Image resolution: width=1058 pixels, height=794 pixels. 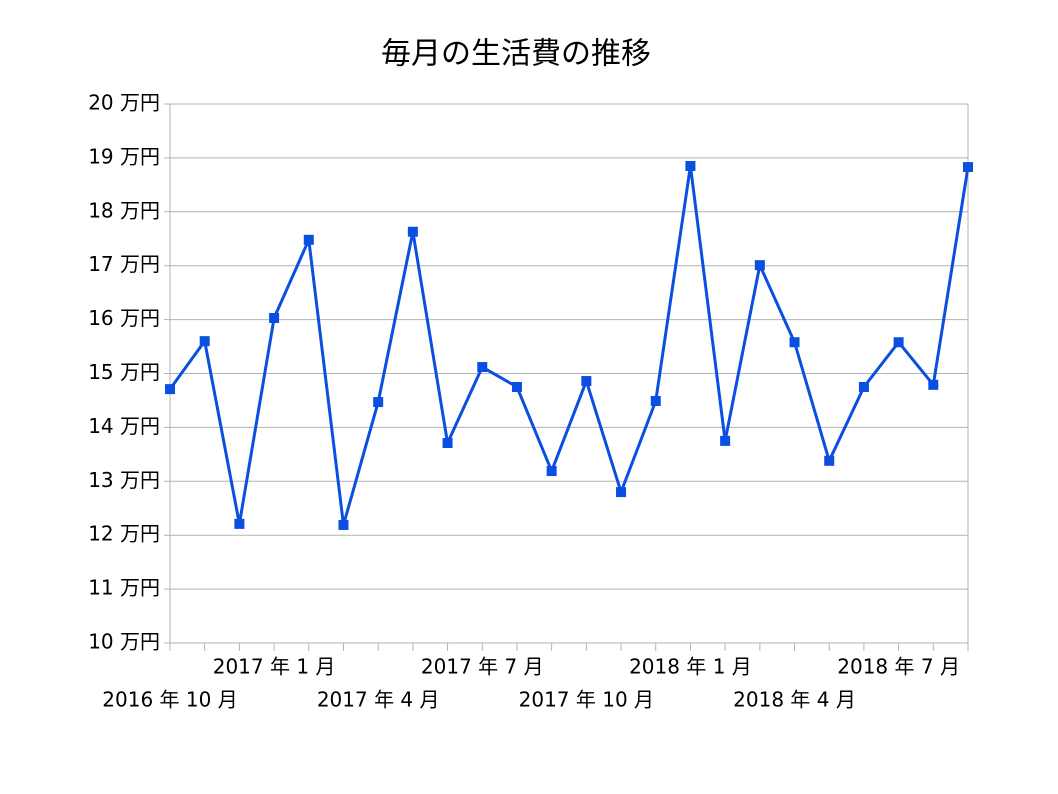 I want to click on x-tick-label: 2016 年 10 月, so click(x=169, y=700).